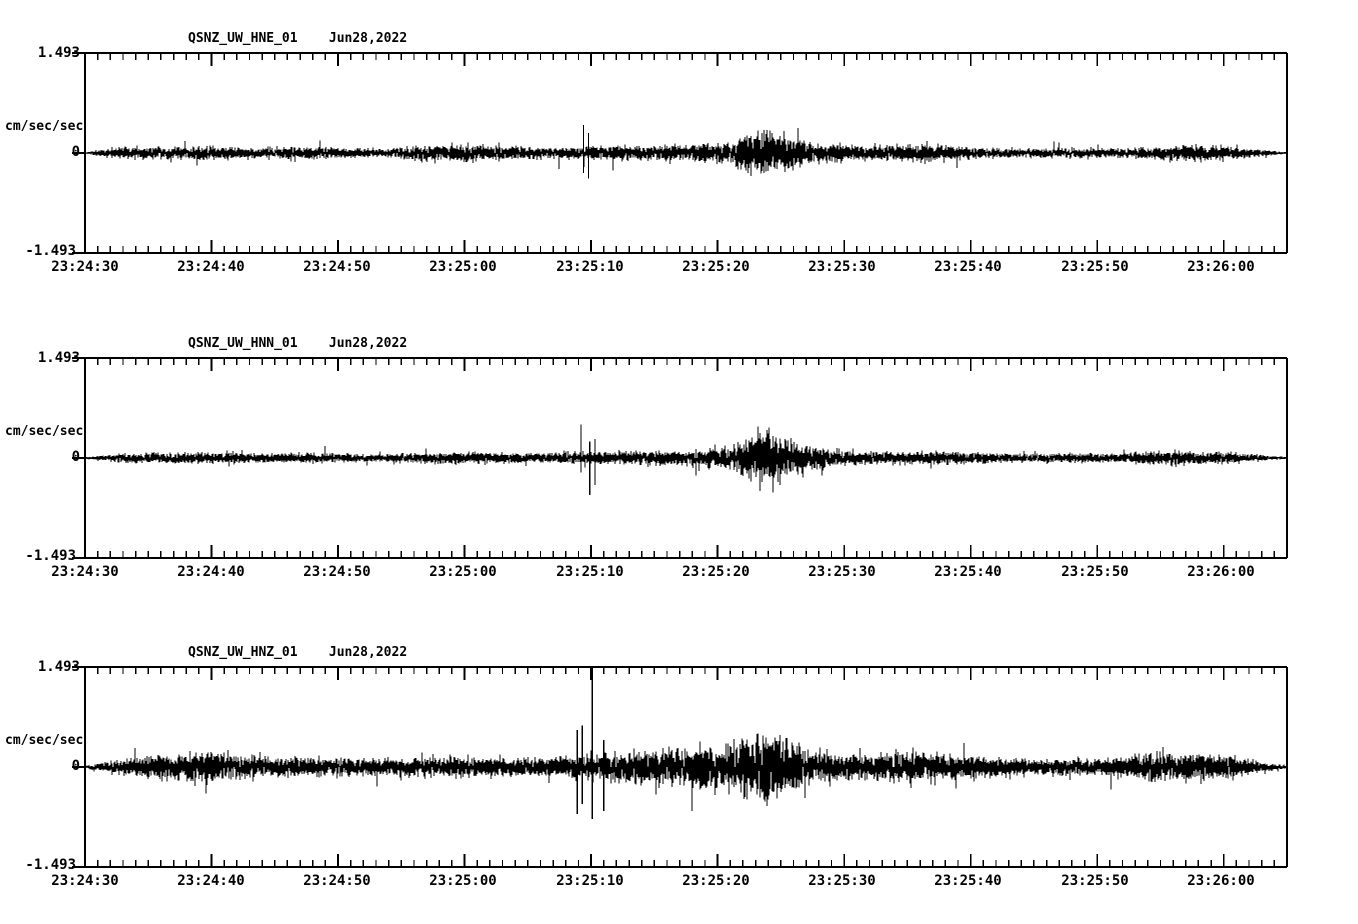  What do you see at coordinates (58, 358) in the screenshot?
I see `y-axis-max-label-hnn: 1.493` at bounding box center [58, 358].